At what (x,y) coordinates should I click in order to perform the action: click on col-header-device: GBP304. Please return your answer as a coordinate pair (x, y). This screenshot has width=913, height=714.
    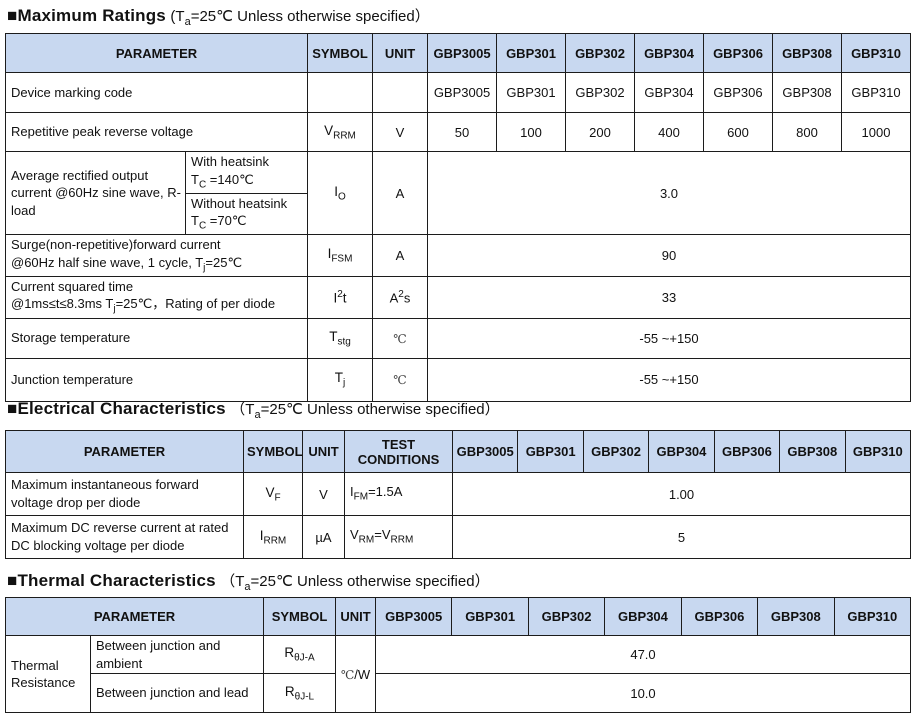
    Looking at the image, I should click on (669, 53).